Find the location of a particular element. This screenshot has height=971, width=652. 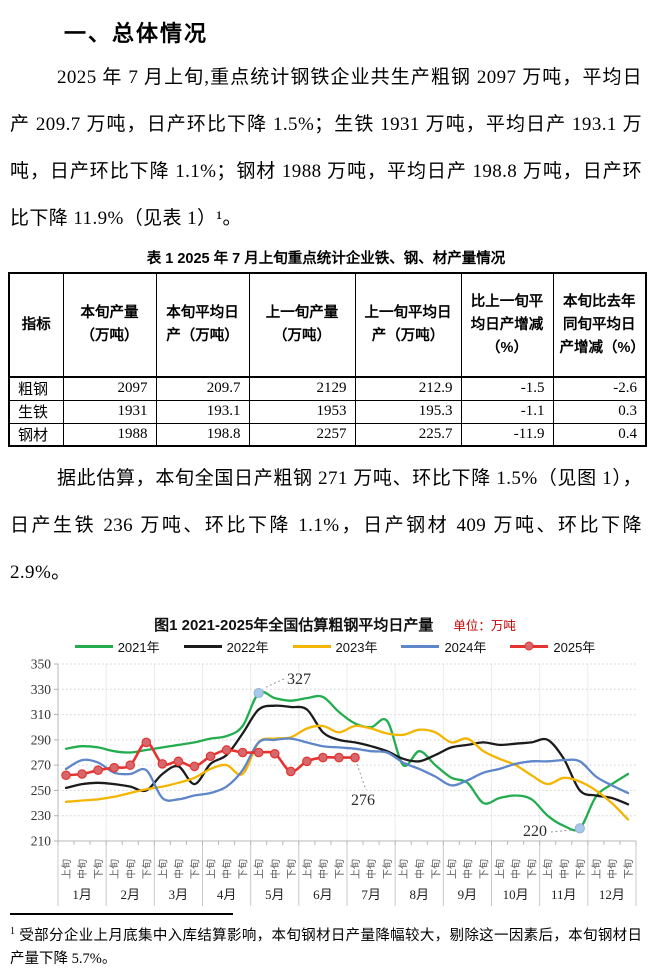

legend-label: 2024年 is located at coordinates (465, 647).